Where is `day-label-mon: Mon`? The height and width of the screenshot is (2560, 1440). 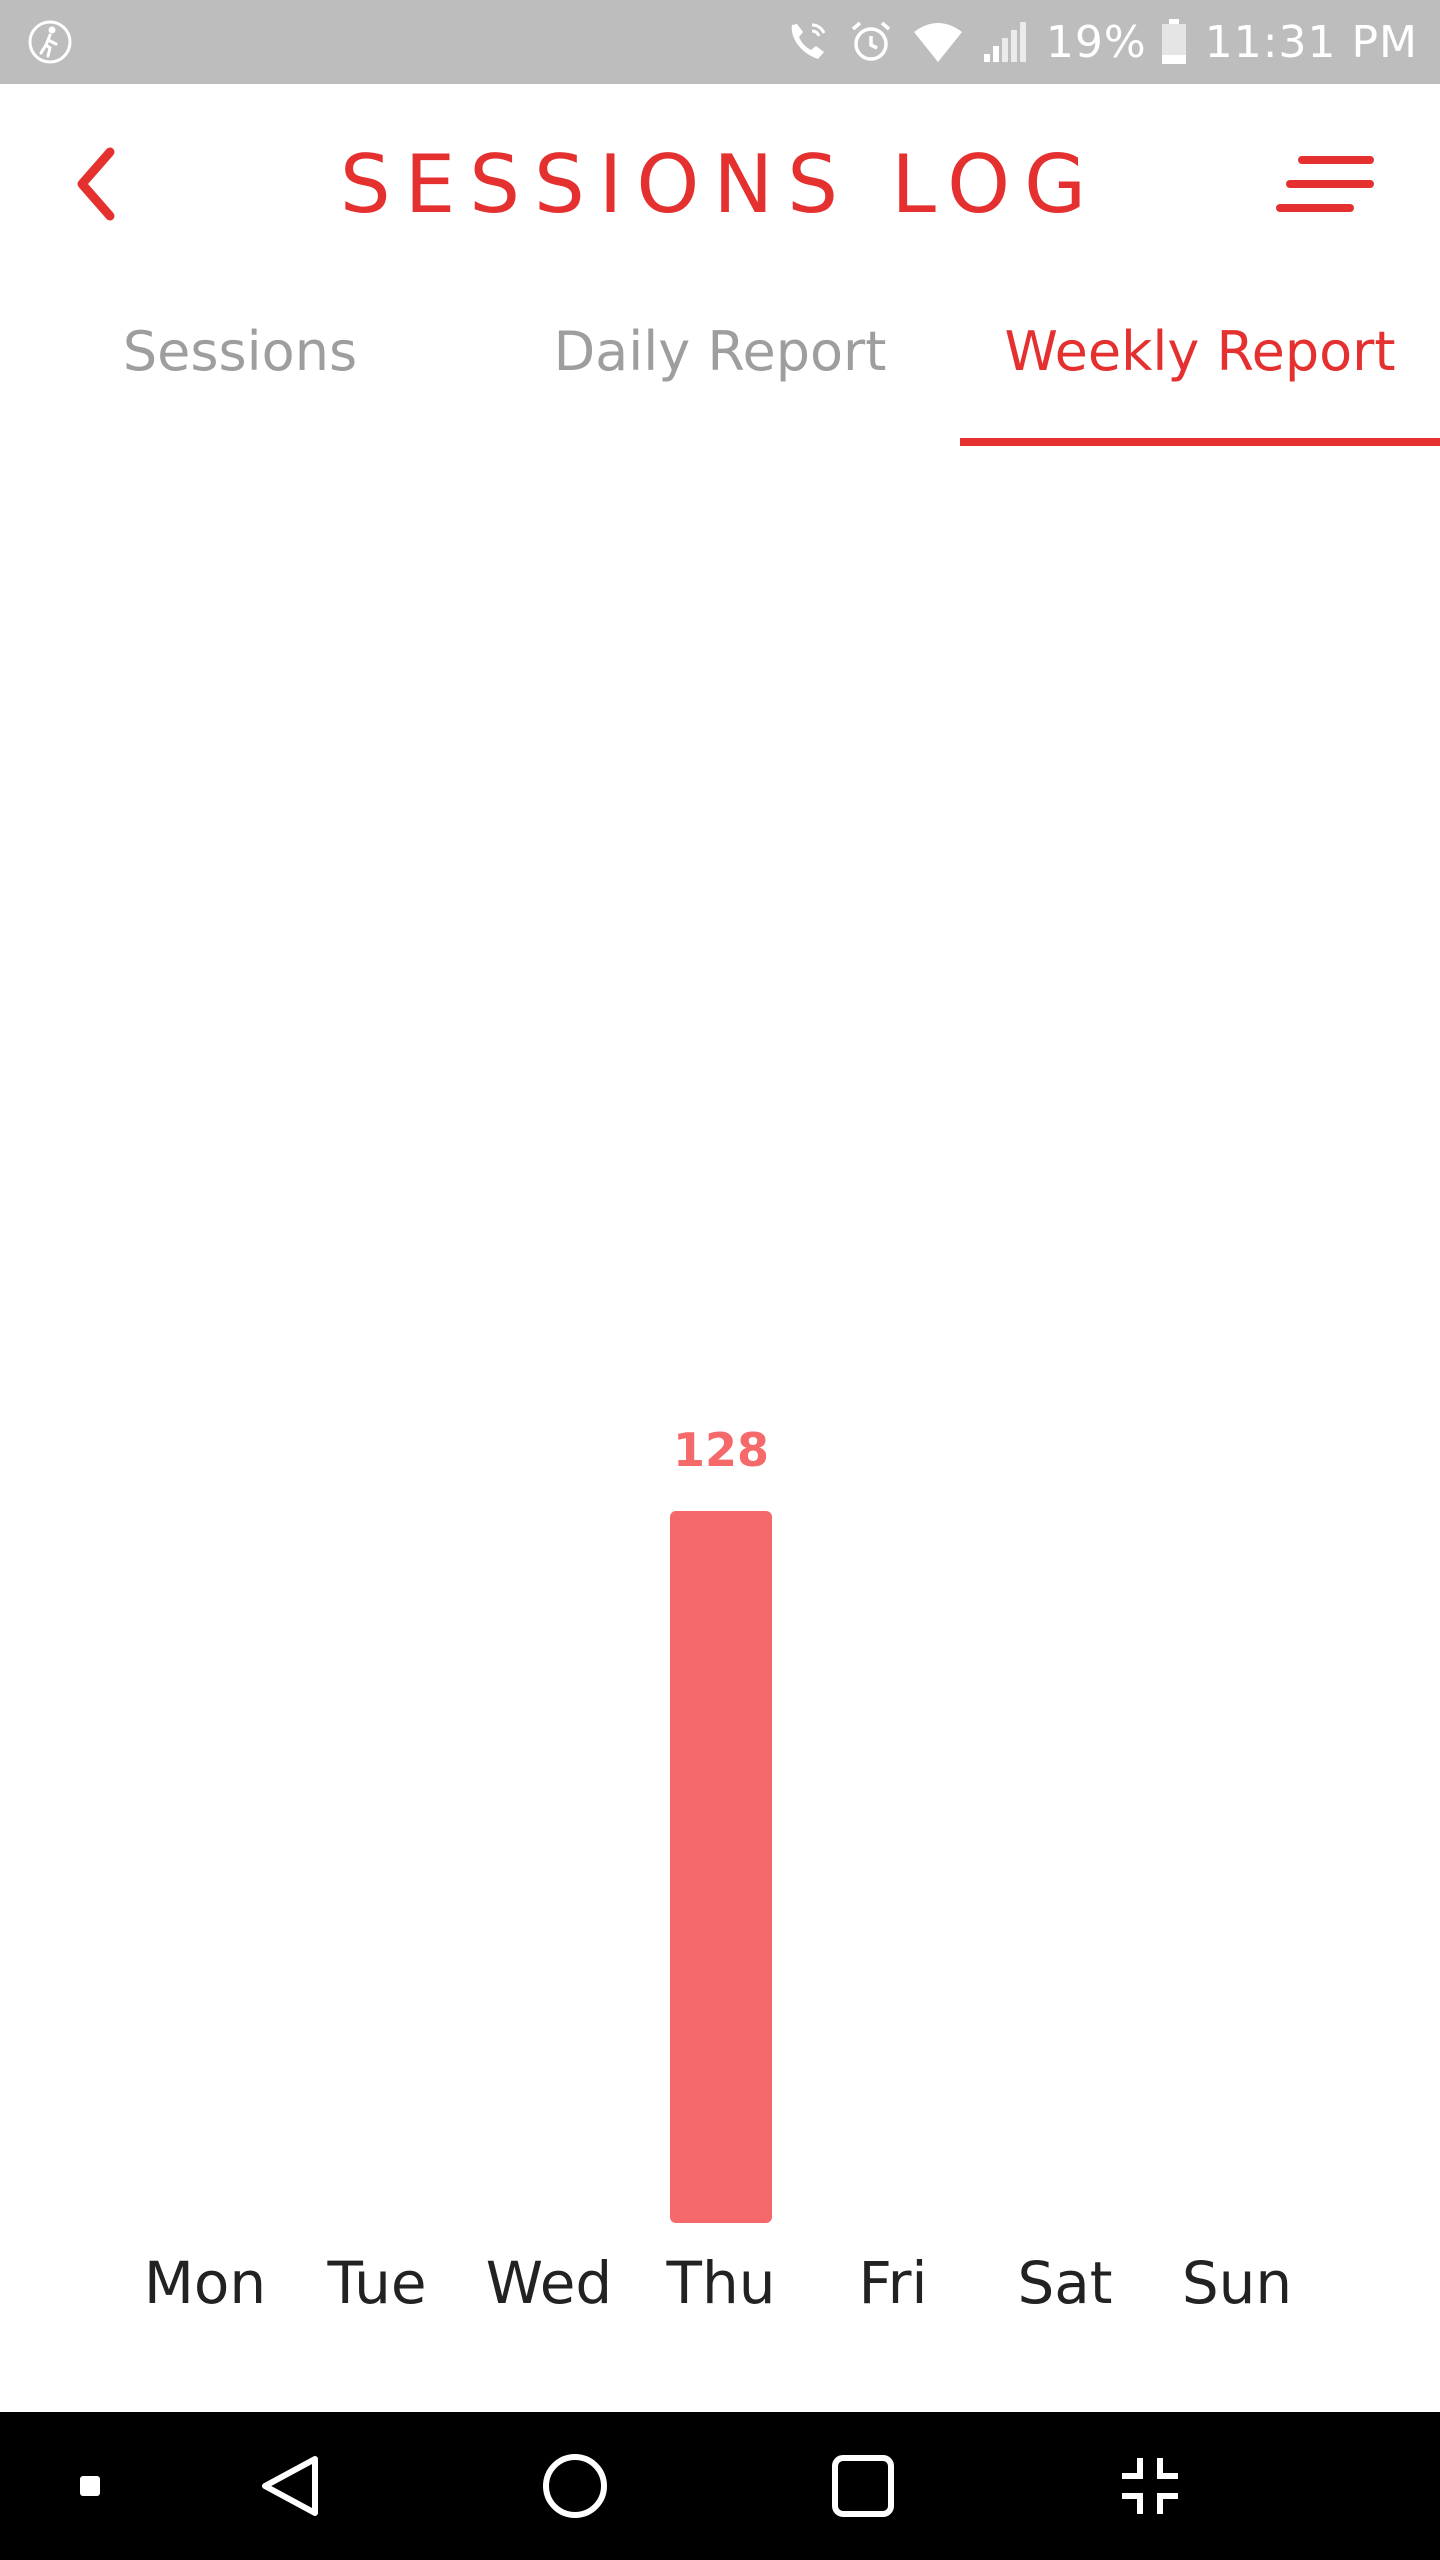 day-label-mon: Mon is located at coordinates (205, 2283).